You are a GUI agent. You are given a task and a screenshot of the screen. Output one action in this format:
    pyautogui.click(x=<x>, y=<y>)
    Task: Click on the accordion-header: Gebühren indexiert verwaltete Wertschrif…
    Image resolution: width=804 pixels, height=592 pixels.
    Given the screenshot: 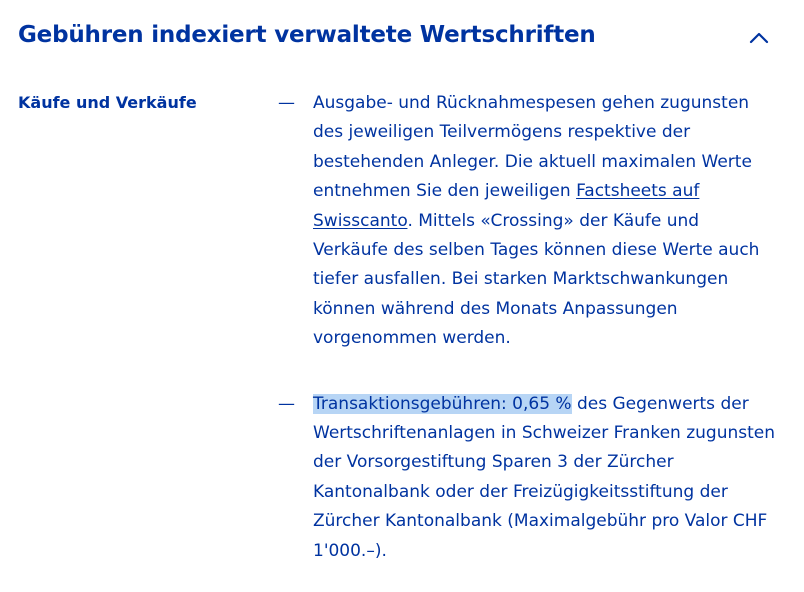 What is the action you would take?
    pyautogui.click(x=402, y=40)
    